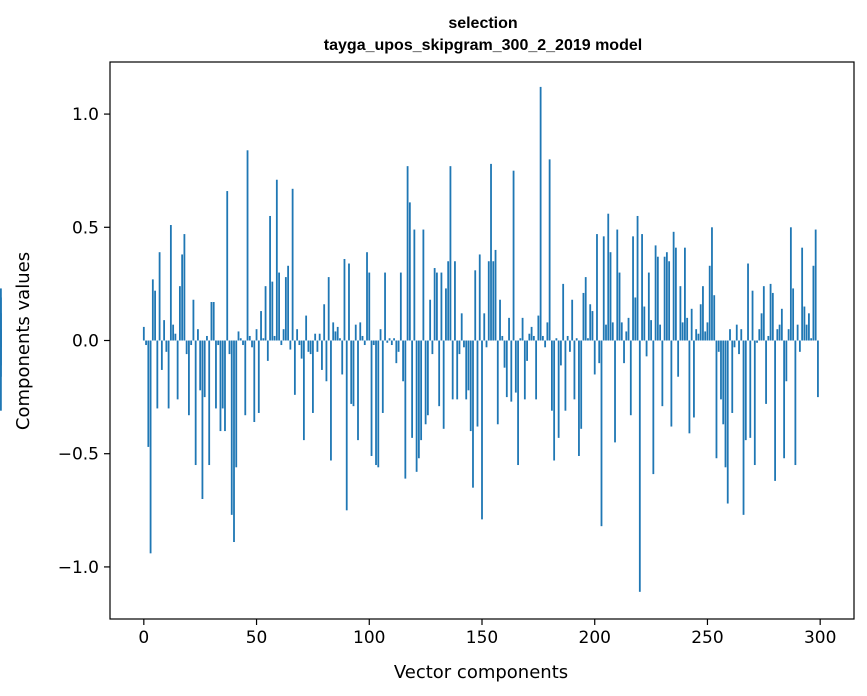  I want to click on x-axis: 0 50 100 150 200 250 300, so click(487, 633).